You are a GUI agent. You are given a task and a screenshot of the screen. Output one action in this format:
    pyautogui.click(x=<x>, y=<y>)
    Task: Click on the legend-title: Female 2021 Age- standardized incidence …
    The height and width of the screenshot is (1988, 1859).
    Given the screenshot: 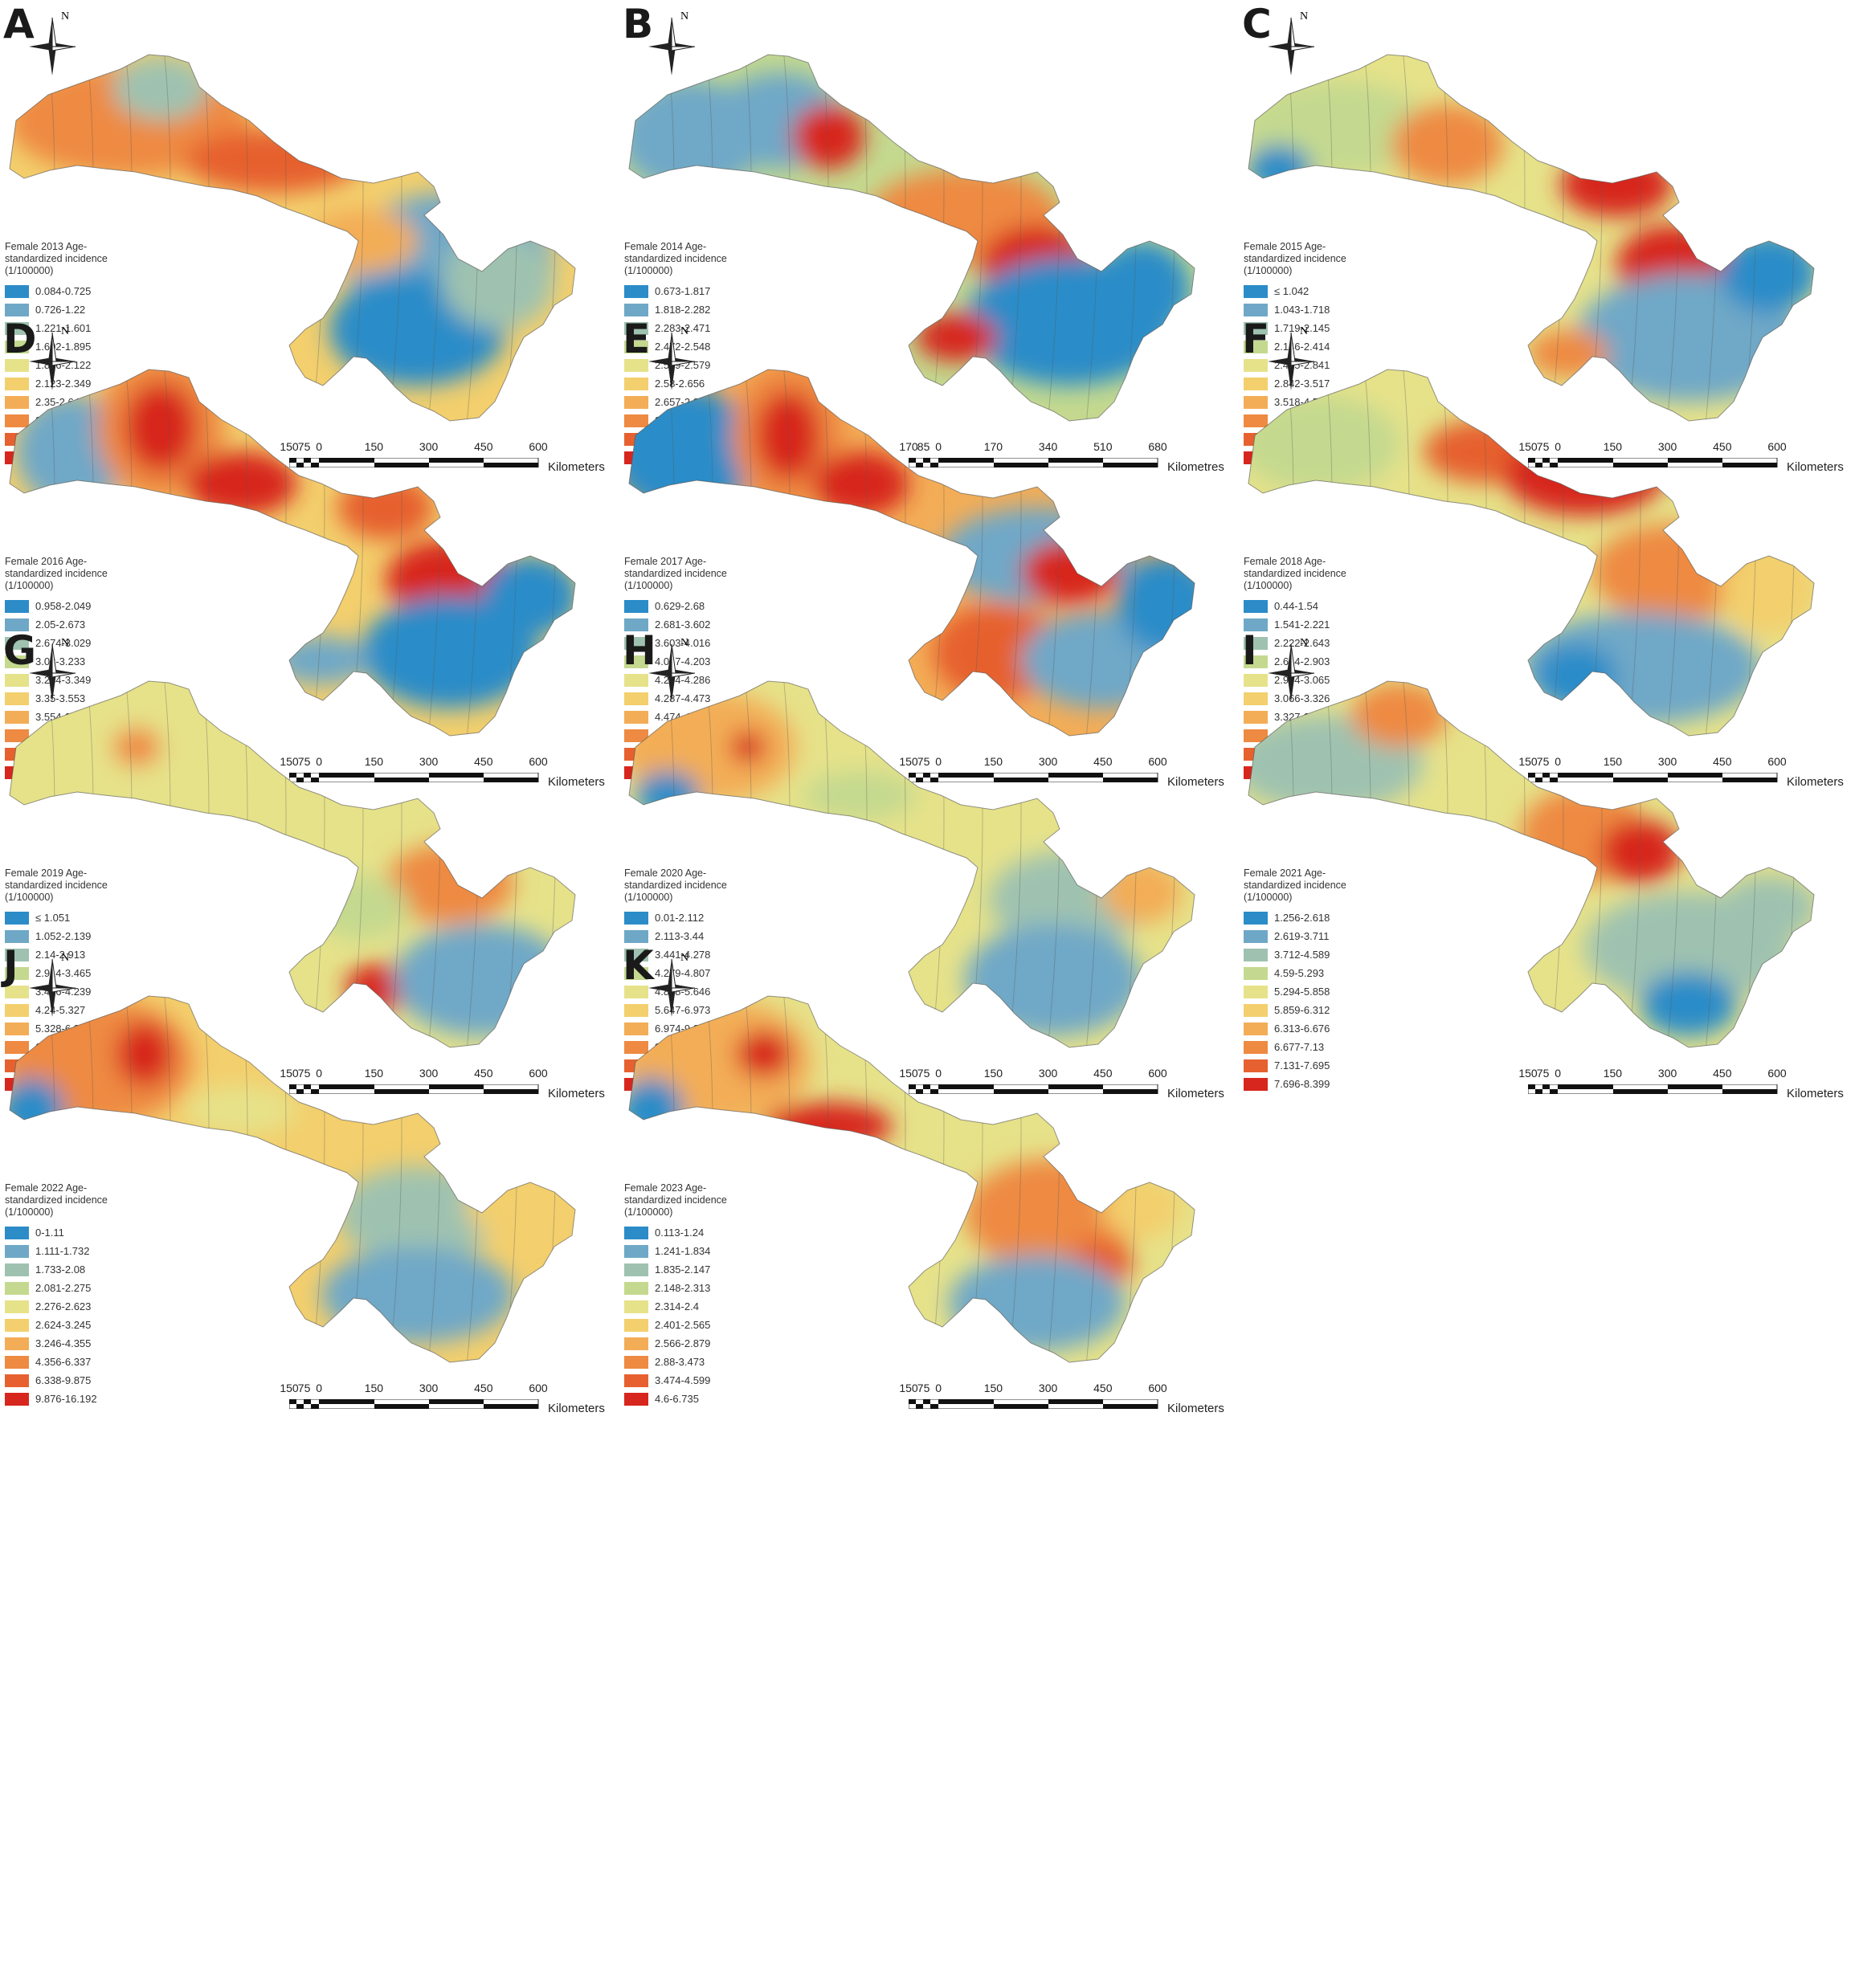 What is the action you would take?
    pyautogui.click(x=1295, y=885)
    